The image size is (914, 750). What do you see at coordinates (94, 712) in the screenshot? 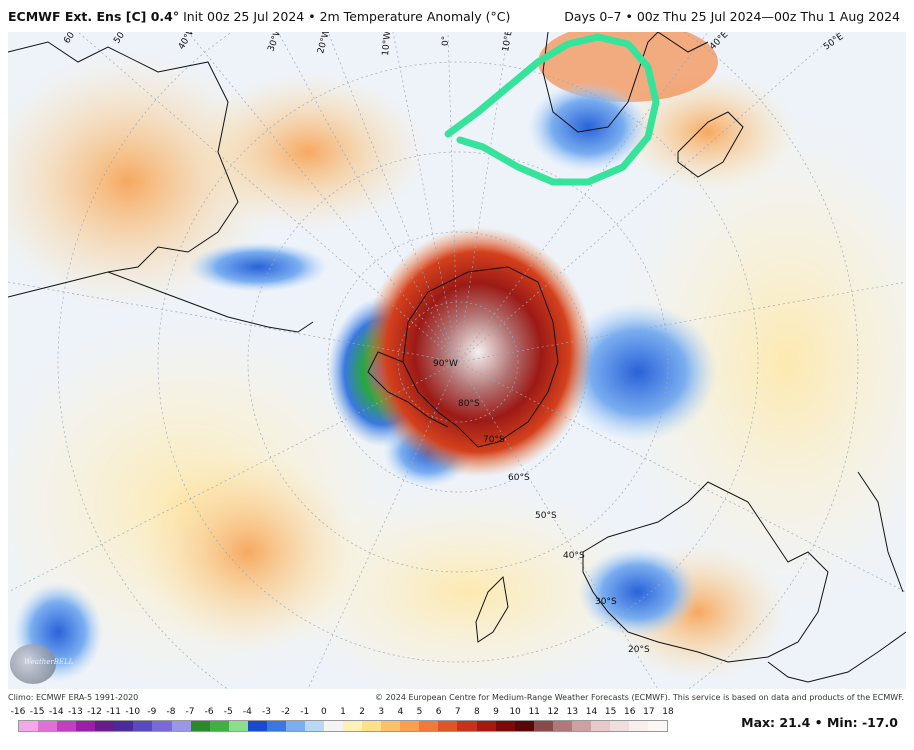
I see `colorbar-tick: -12` at bounding box center [94, 712].